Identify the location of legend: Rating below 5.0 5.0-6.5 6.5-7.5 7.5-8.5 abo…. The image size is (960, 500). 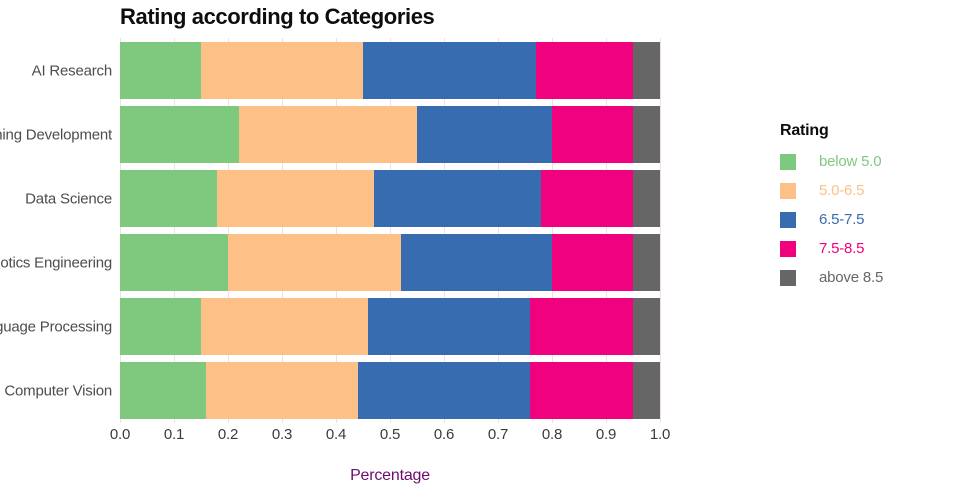
(865, 207).